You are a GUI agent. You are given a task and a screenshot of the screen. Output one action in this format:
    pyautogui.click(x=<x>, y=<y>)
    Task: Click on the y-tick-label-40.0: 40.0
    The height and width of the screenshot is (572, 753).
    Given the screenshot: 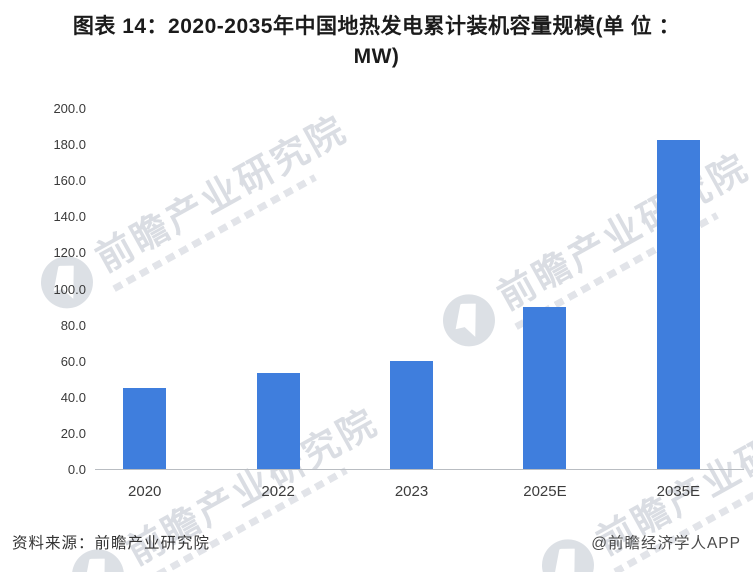 What is the action you would take?
    pyautogui.click(x=73, y=397)
    